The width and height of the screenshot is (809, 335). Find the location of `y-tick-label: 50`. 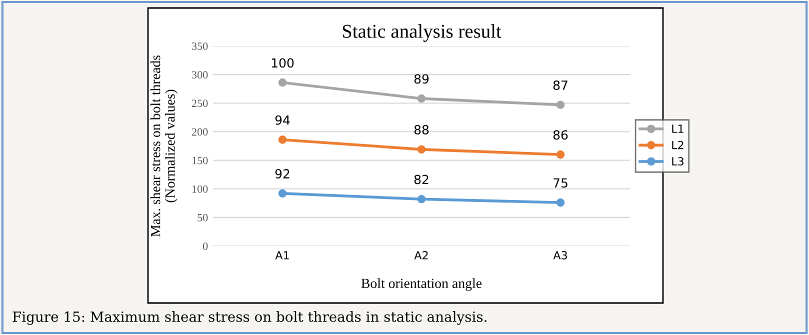

y-tick-label: 50 is located at coordinates (203, 218).